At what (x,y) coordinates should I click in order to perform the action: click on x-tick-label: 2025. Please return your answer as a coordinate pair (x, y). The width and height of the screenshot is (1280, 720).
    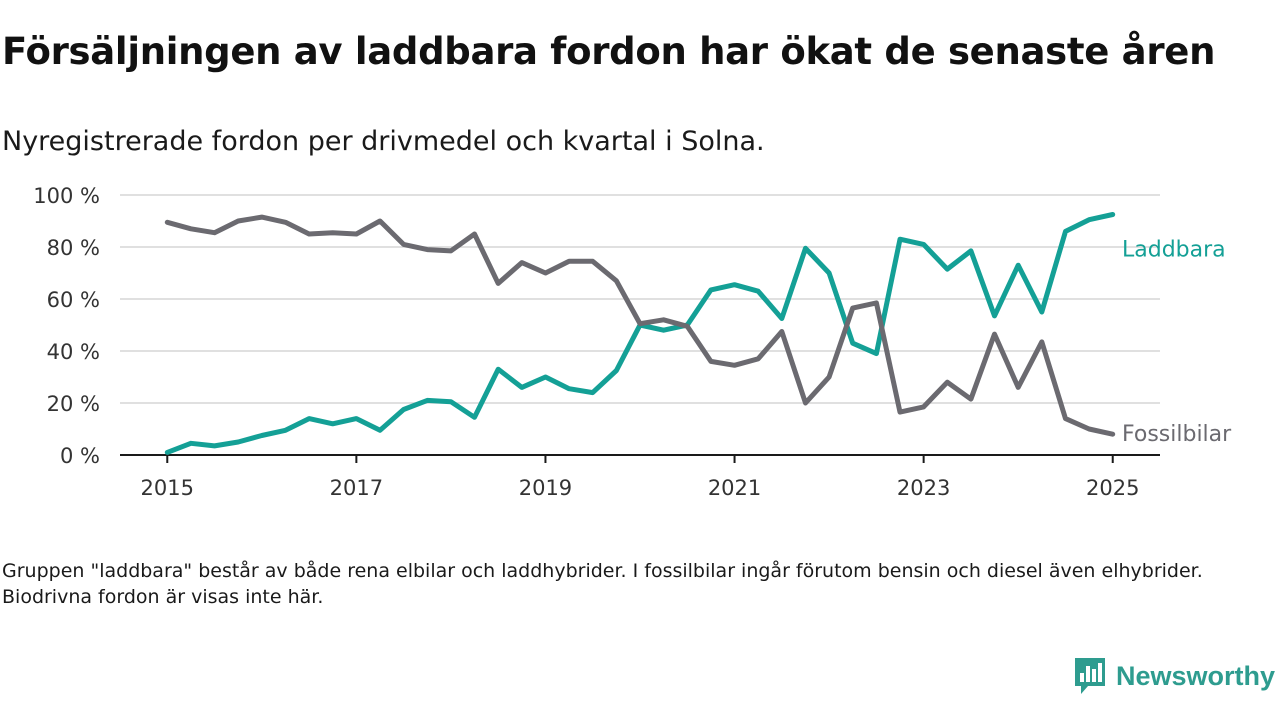
    Looking at the image, I should click on (1112, 488).